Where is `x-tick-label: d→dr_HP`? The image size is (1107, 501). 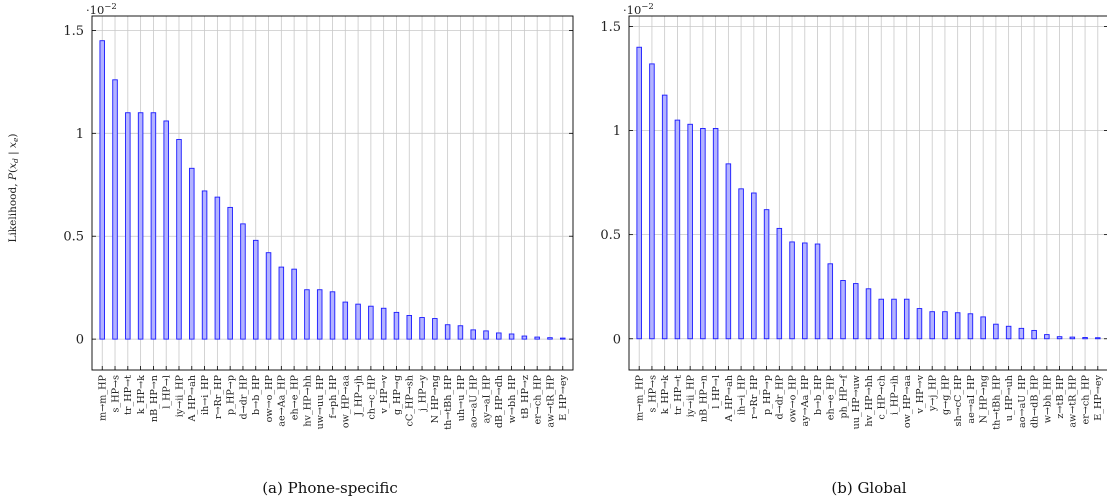
x-tick-label: d→dr_HP is located at coordinates (780, 396).